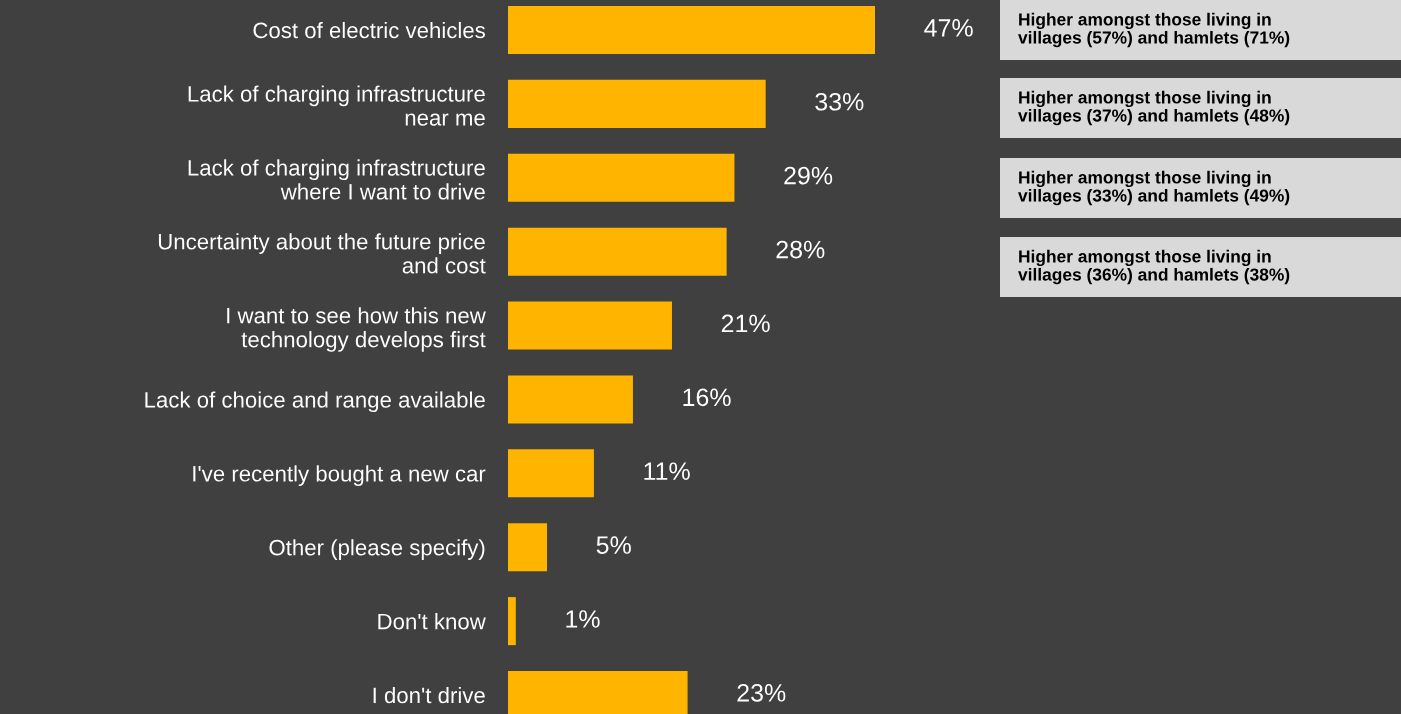  Describe the element at coordinates (1154, 108) in the screenshot. I see `text: Higher amongst those living in villages (37%) and hamlets (48%)` at that location.